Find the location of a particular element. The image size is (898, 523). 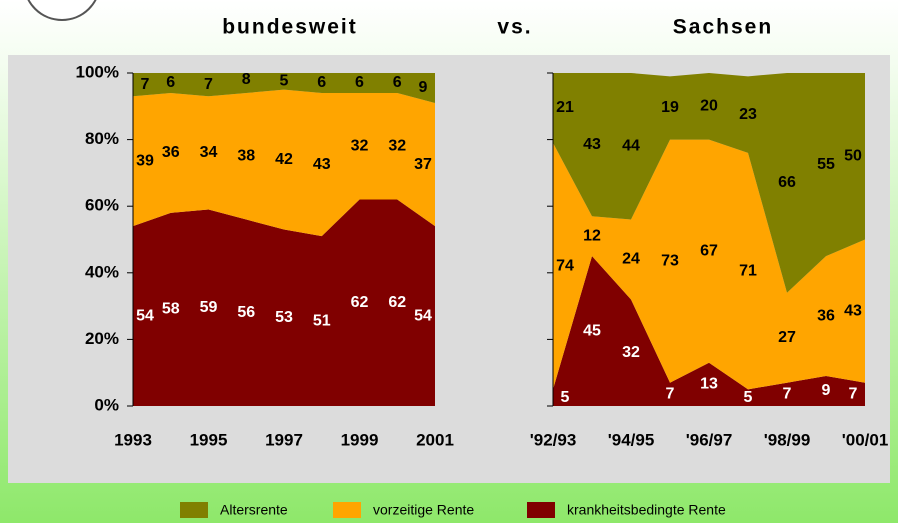

data-label: 12 is located at coordinates (592, 235).